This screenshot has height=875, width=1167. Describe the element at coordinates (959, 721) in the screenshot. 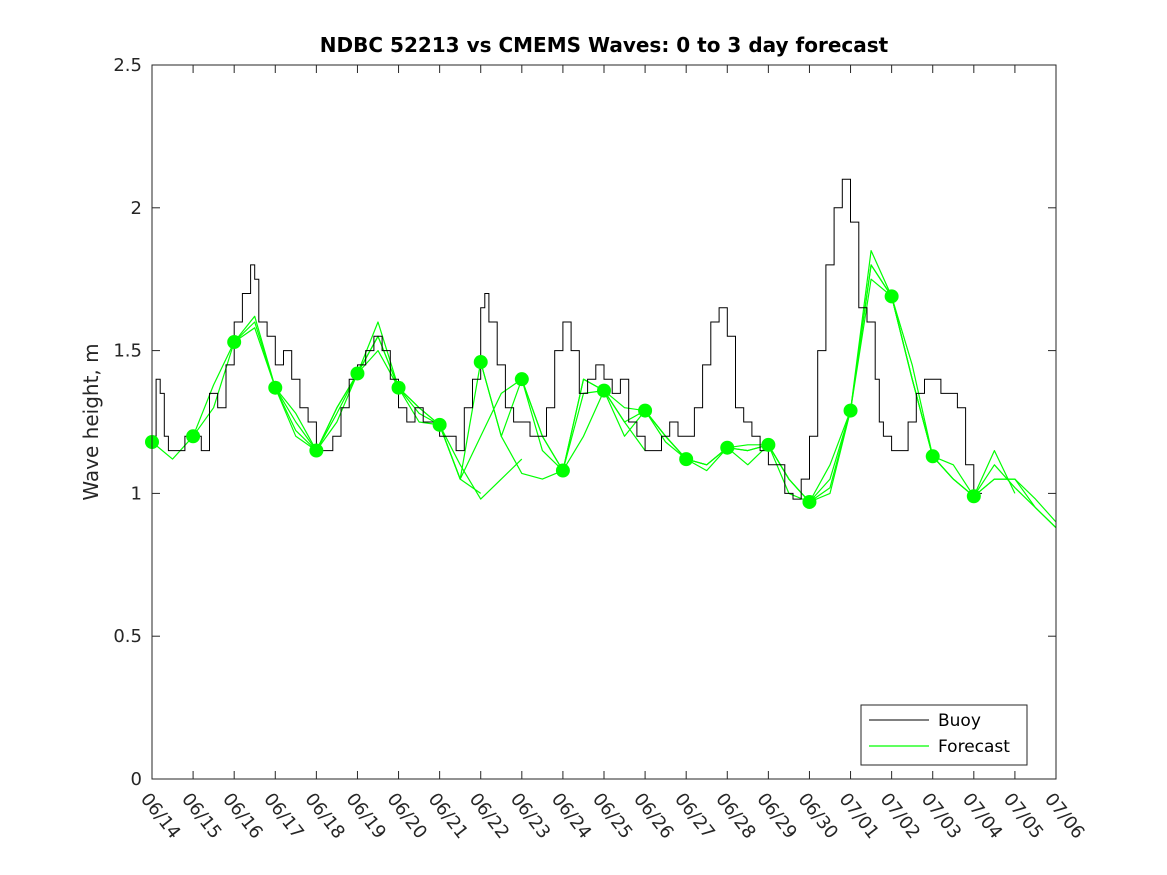

I see `legend-buoy-label: Buoy` at that location.